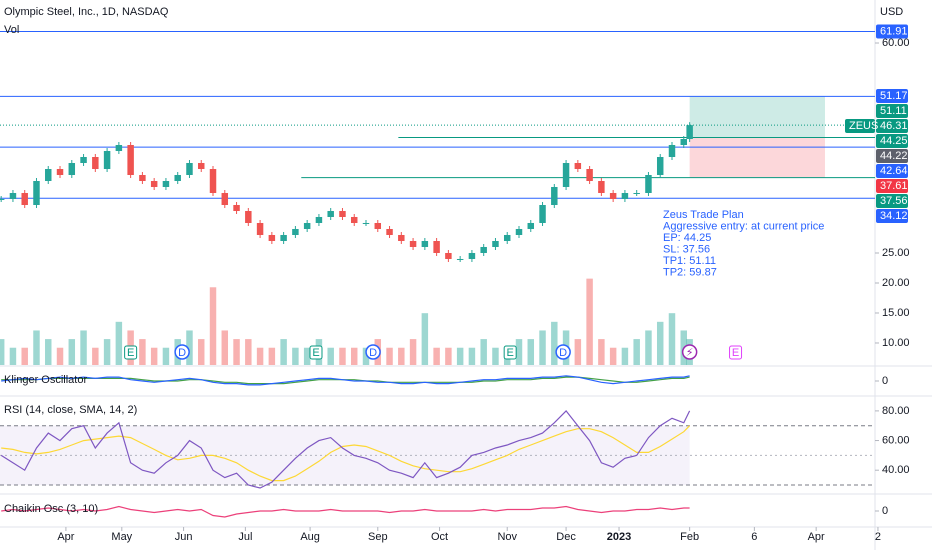 This screenshot has width=932, height=550. Describe the element at coordinates (121, 537) in the screenshot. I see `x-tick-label: May` at that location.